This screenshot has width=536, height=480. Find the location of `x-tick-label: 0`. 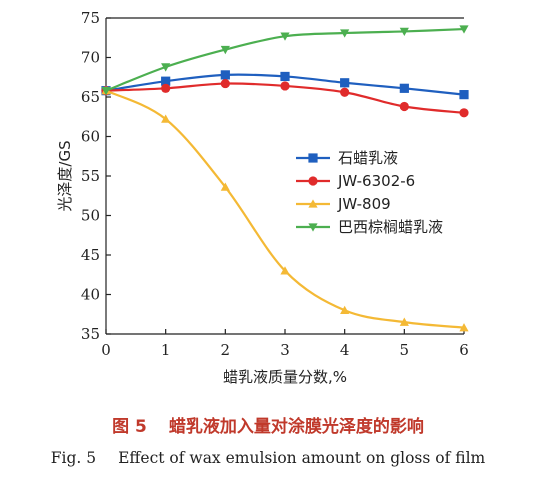

x-tick-label: 0 is located at coordinates (106, 350).